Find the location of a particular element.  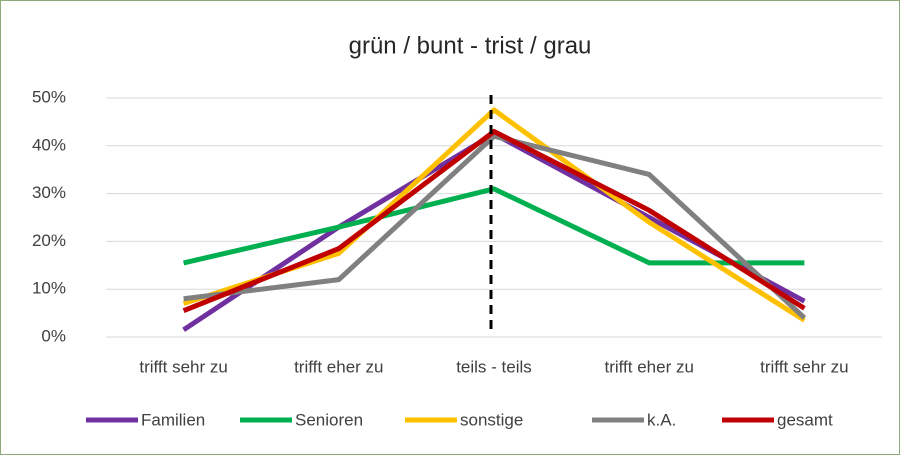

y-tick-label: 10% is located at coordinates (49, 288).